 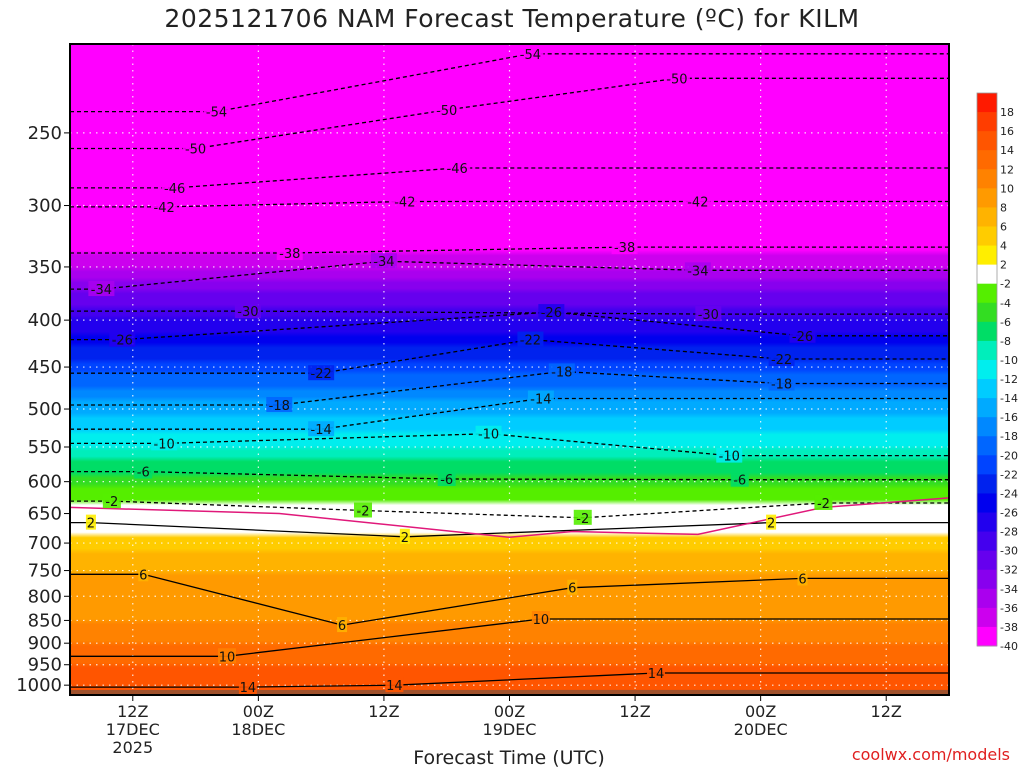 I want to click on x-tick-label: 18DEC, so click(x=258, y=729).